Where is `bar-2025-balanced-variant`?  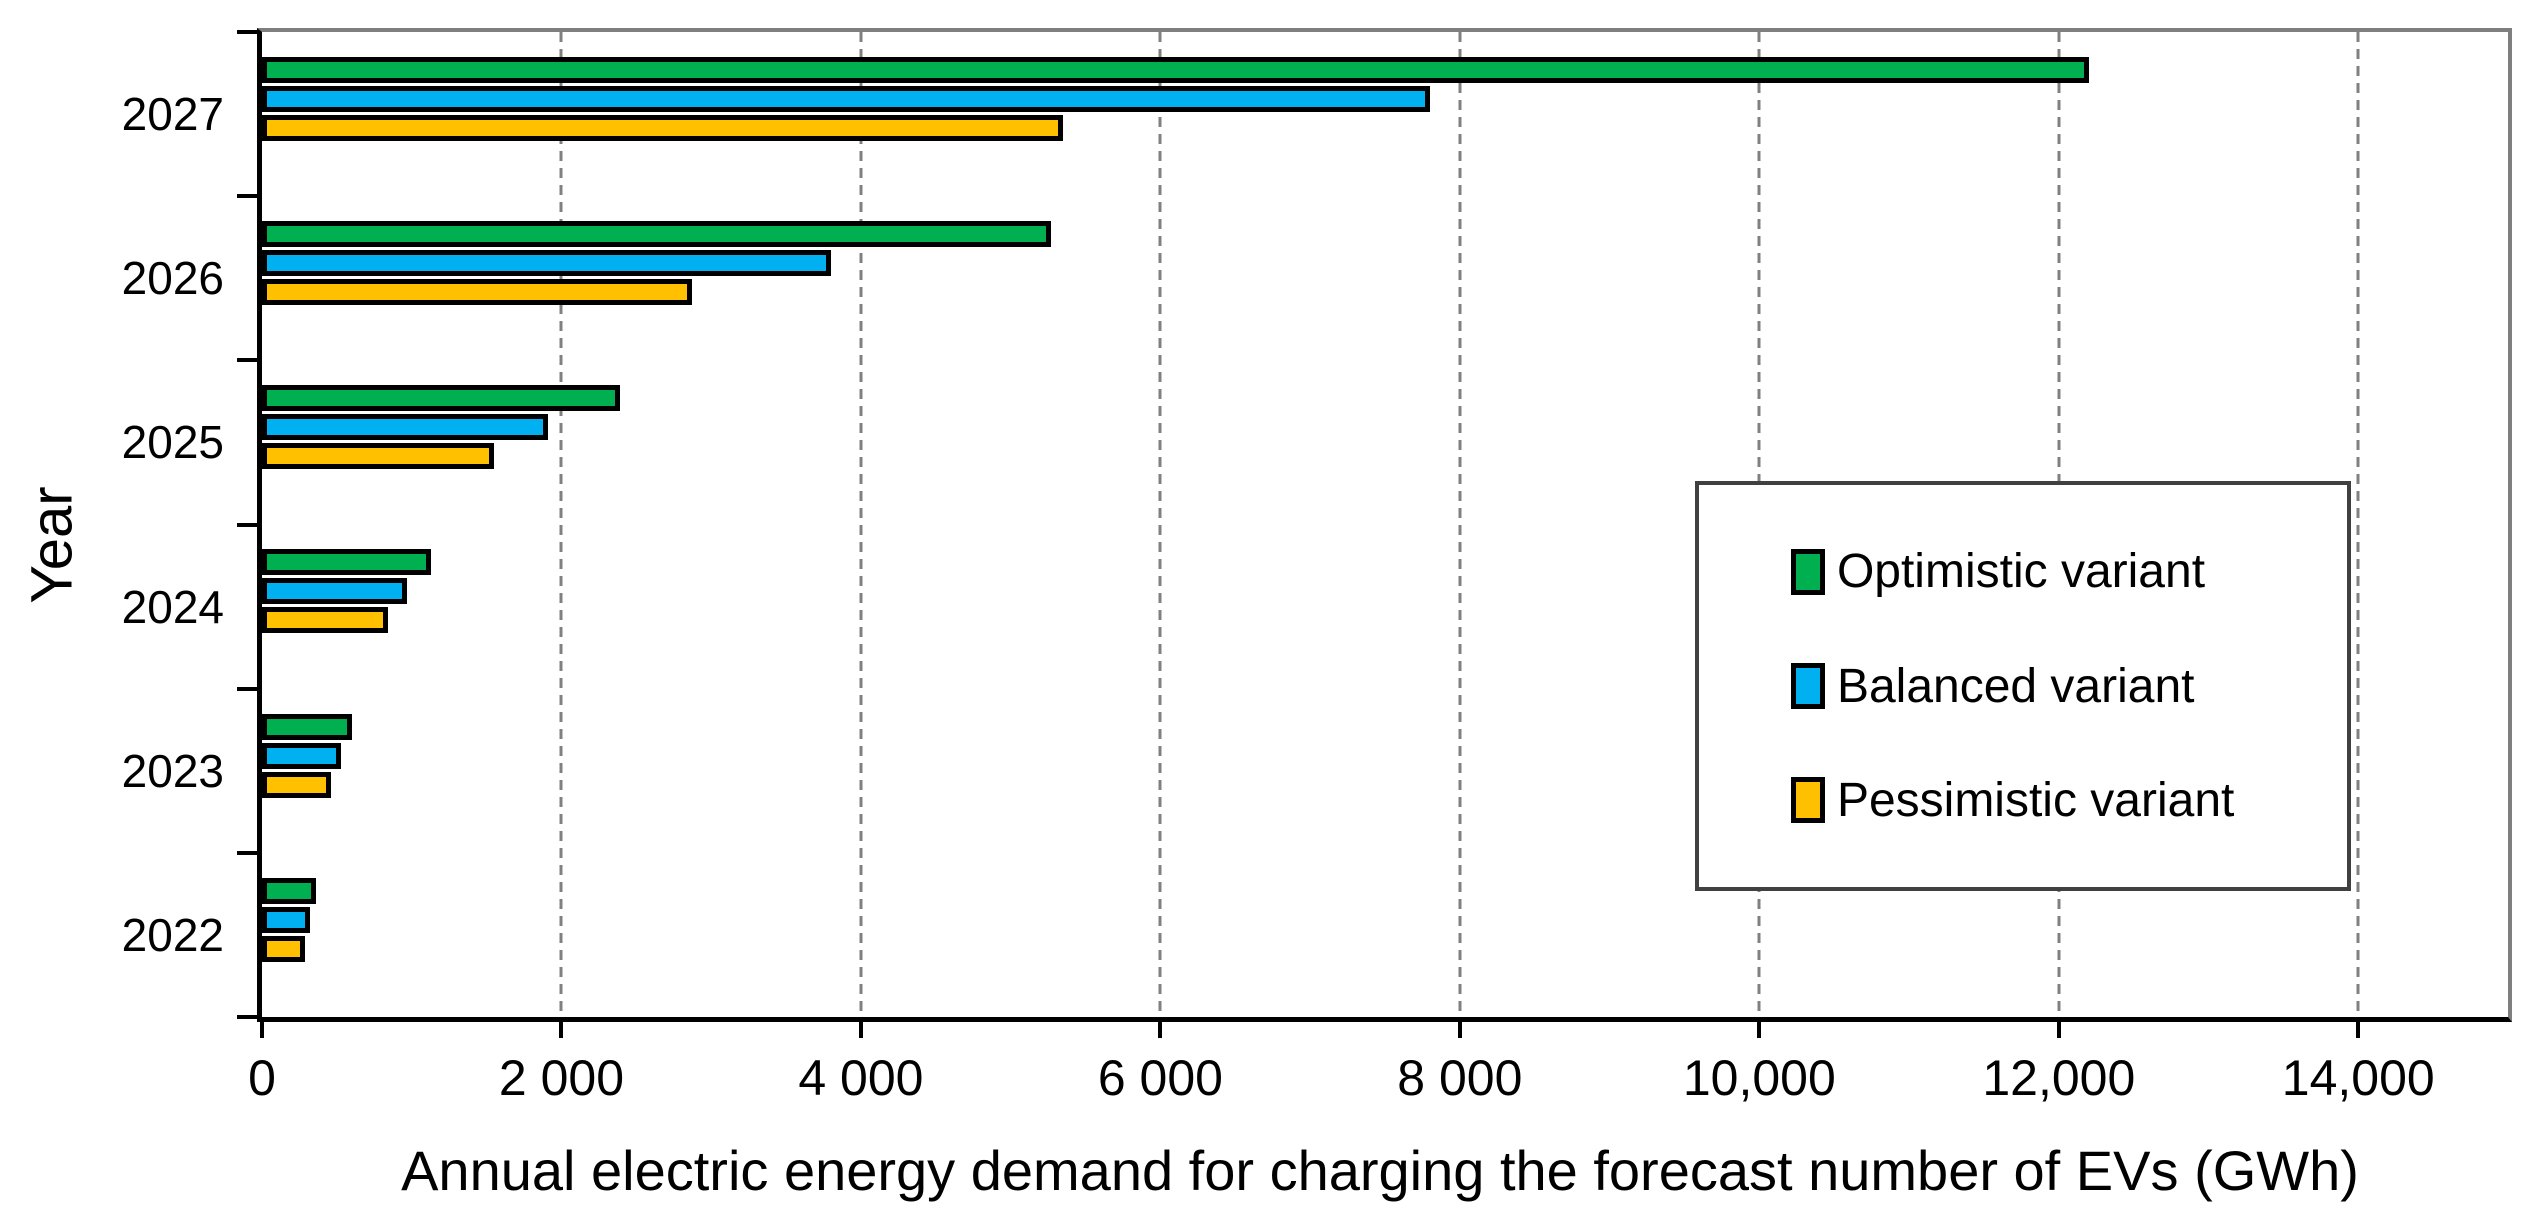
bar-2025-balanced-variant is located at coordinates (405, 427).